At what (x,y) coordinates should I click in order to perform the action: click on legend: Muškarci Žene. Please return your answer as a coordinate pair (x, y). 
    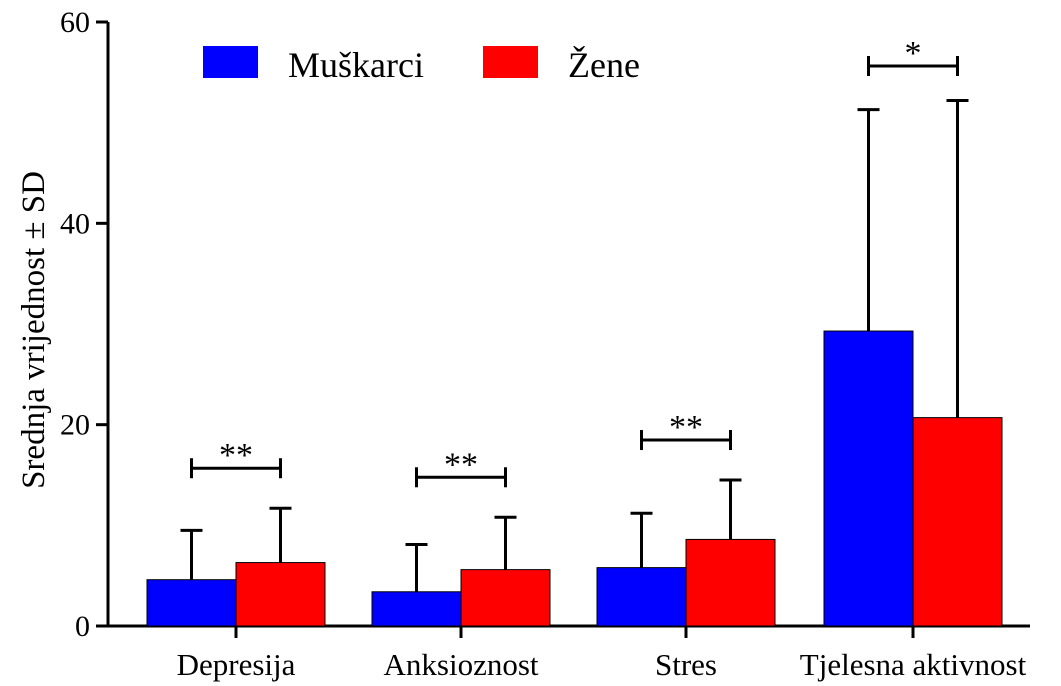
    Looking at the image, I should click on (421, 65).